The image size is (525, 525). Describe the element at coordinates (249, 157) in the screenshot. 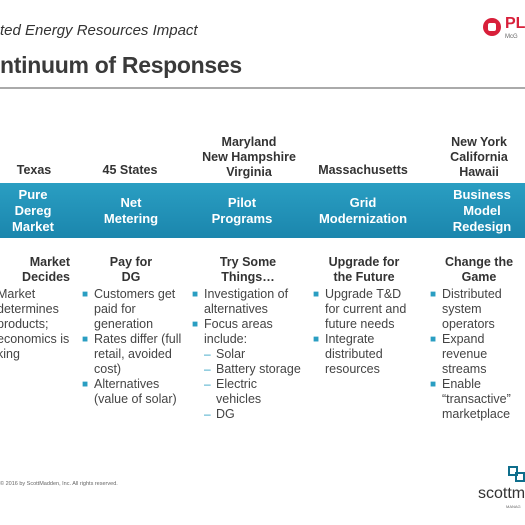

I see `region-pilot-states: Maryland New Hampshire Virginia` at that location.